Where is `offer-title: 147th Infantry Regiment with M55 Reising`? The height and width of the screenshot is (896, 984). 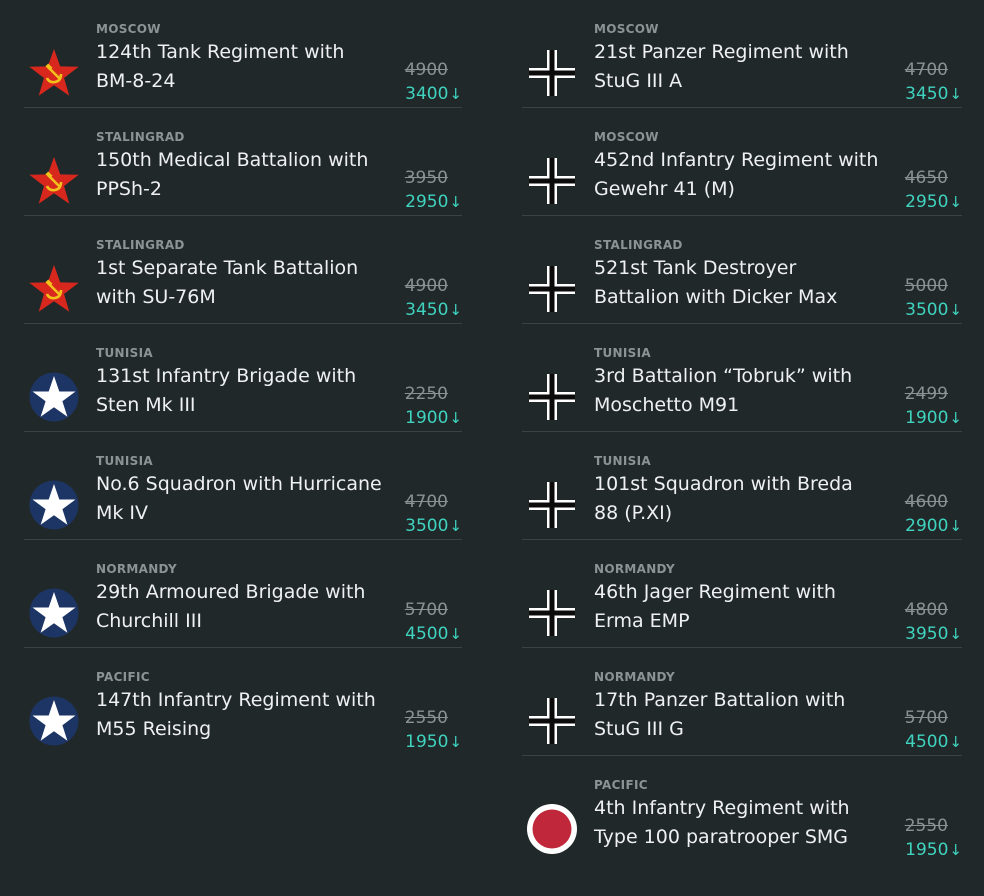 offer-title: 147th Infantry Regiment with M55 Reising is located at coordinates (236, 714).